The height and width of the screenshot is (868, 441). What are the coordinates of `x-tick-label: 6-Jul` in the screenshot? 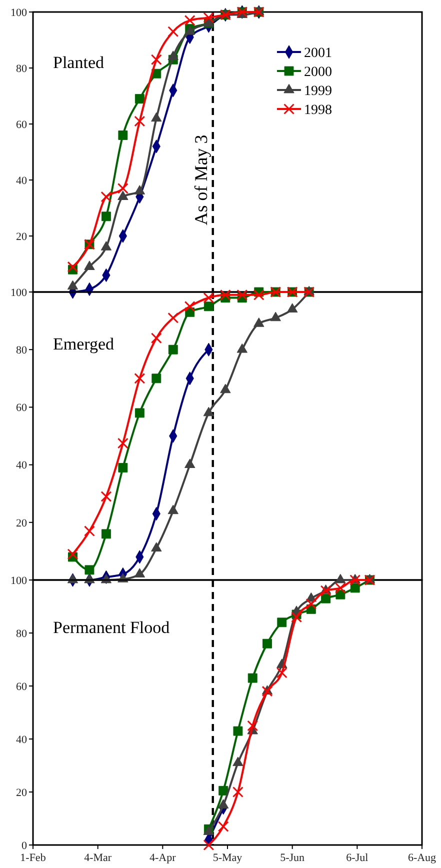 It's located at (357, 858).